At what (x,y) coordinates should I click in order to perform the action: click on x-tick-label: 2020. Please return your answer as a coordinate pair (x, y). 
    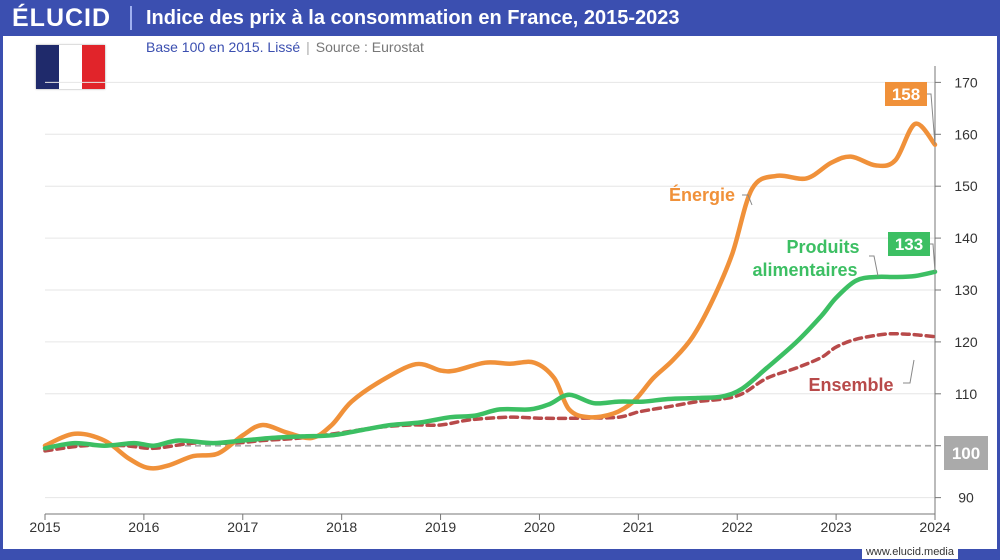
    Looking at the image, I should click on (539, 527).